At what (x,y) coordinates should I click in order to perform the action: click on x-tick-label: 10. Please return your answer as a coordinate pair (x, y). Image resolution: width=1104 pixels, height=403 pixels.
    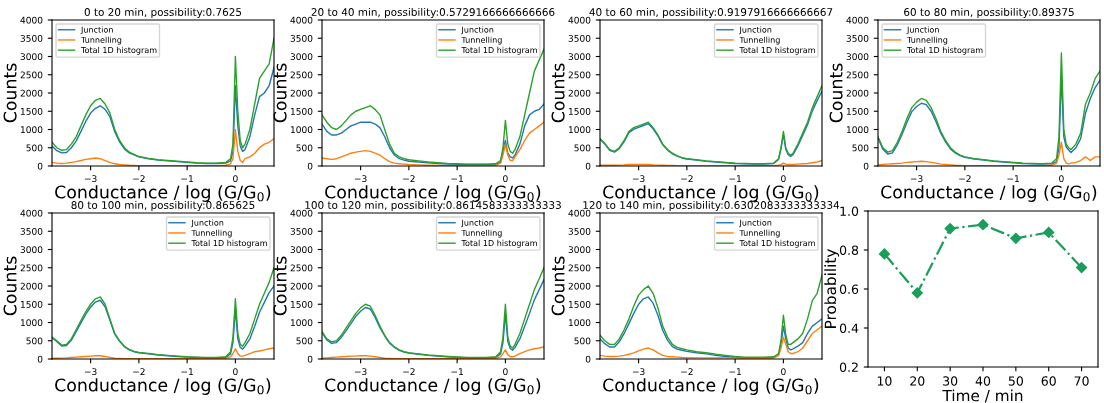
    Looking at the image, I should click on (884, 381).